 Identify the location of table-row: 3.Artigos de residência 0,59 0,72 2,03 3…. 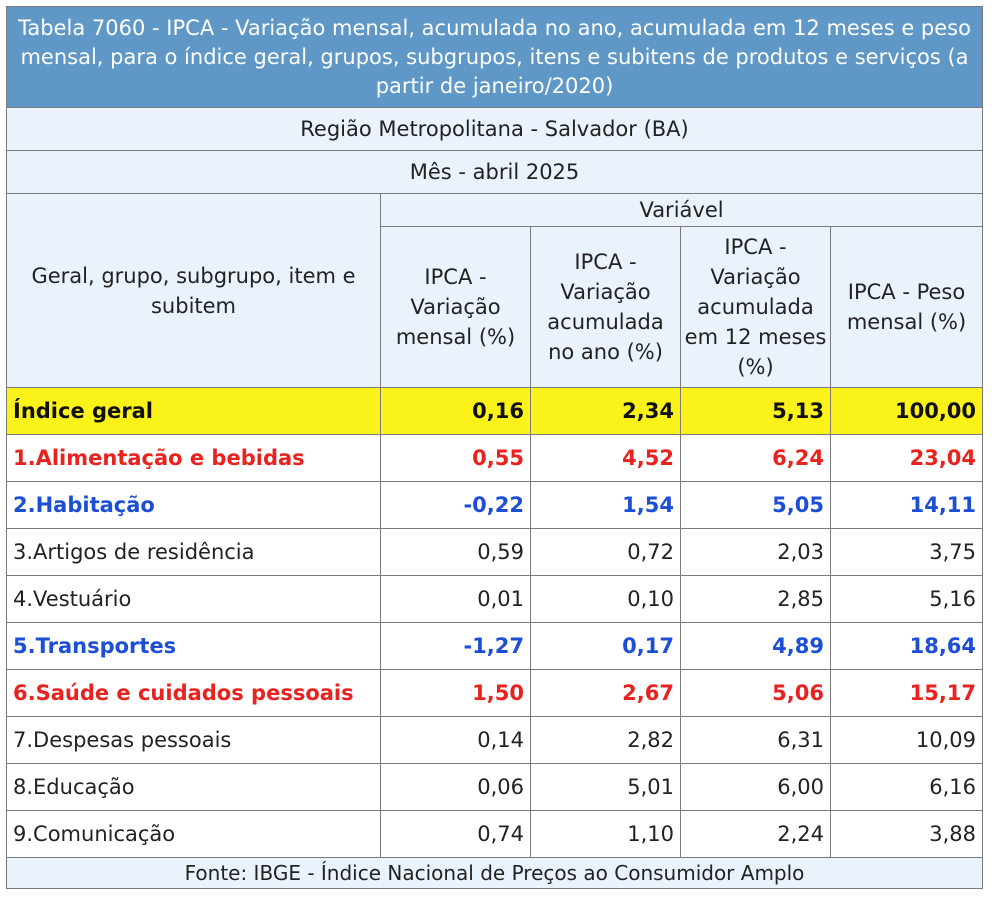
(495, 552).